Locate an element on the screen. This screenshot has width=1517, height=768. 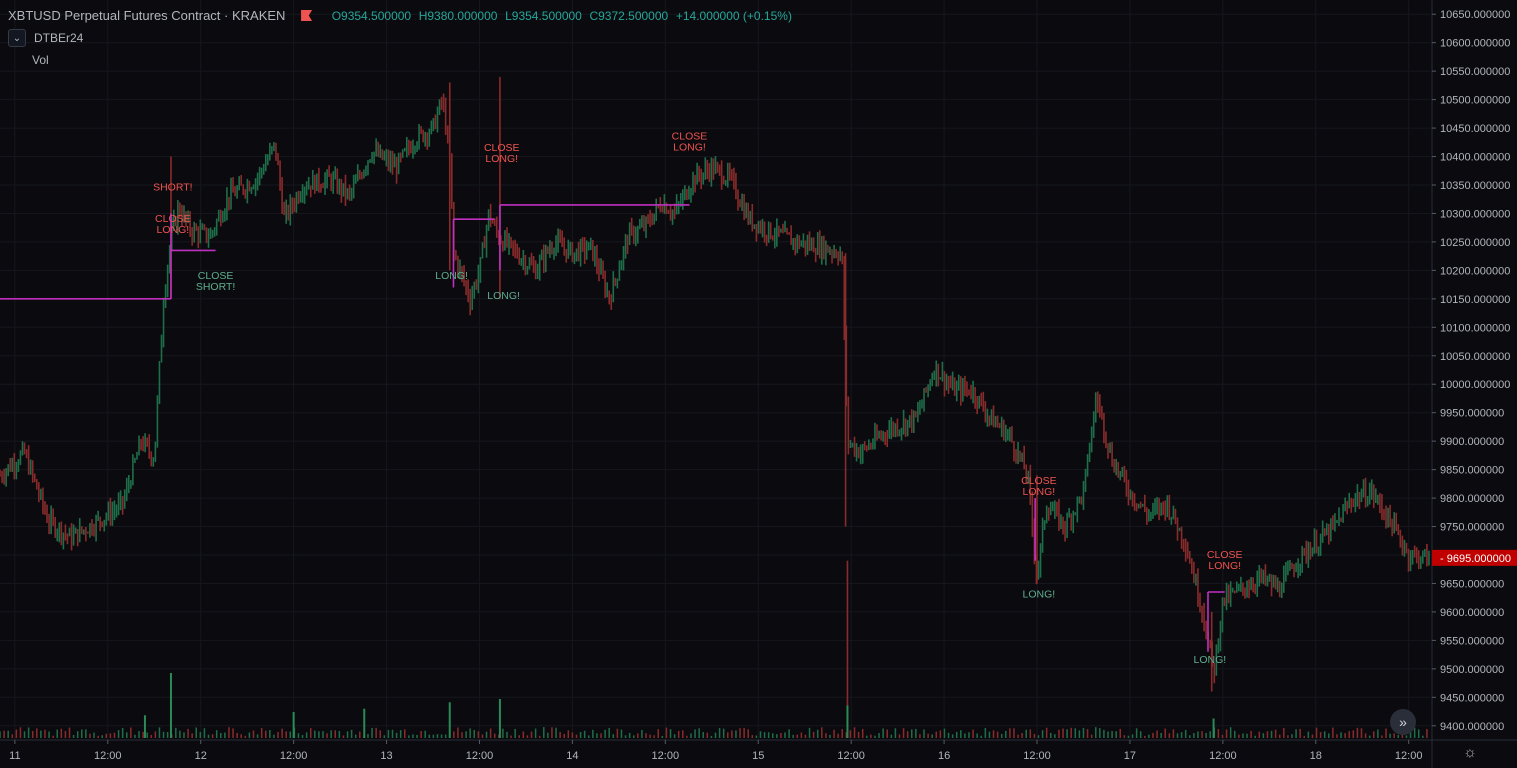
time-tick-label: 18 is located at coordinates (1316, 756).